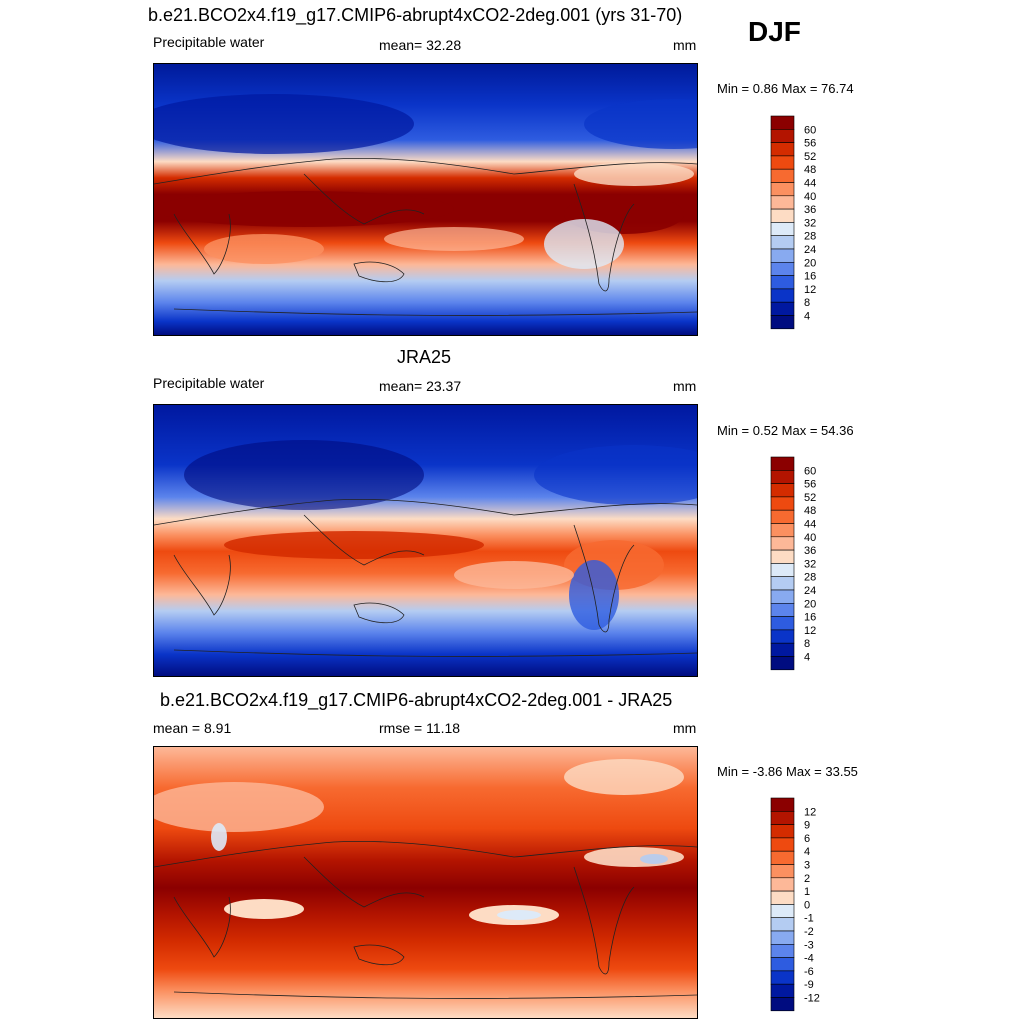  I want to click on panel-1-units-label: mm, so click(685, 45).